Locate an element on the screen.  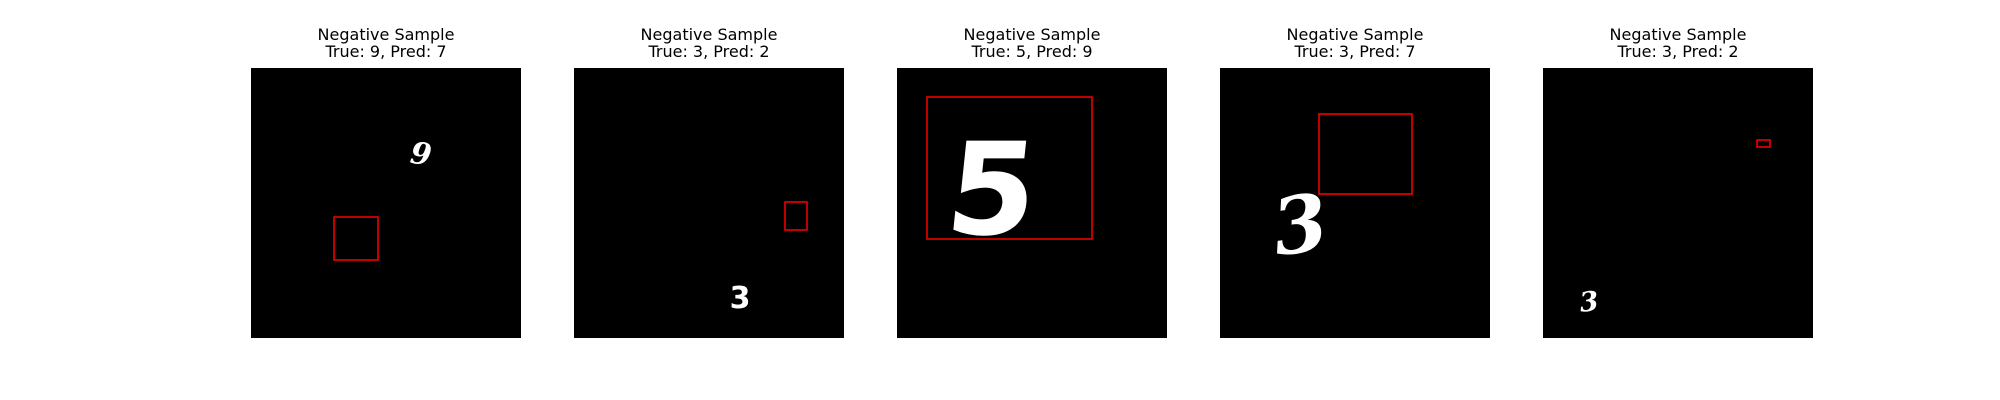
sample-image-4: 3 is located at coordinates (1355, 203).